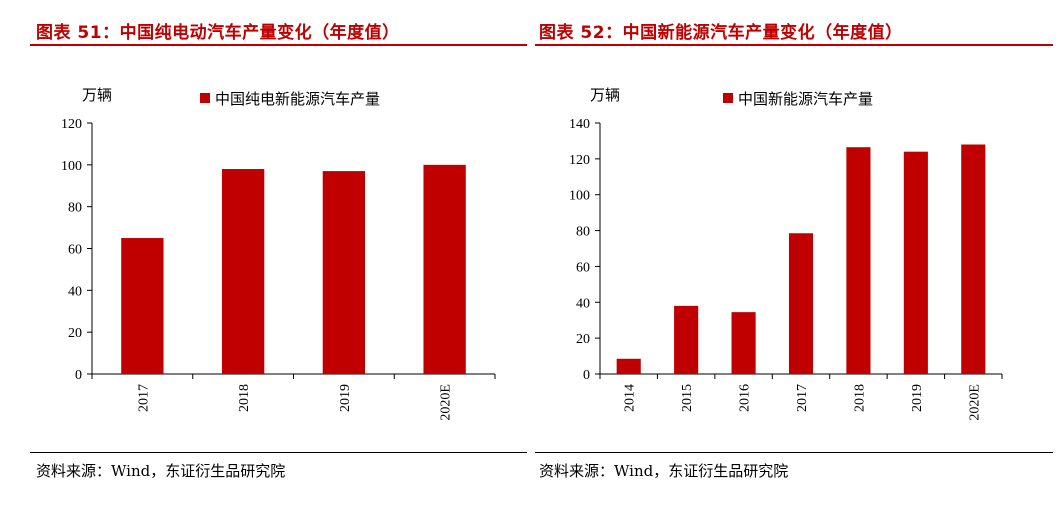 This screenshot has width=1062, height=505. I want to click on chart-title: 图表 51：中国纯电动汽车产量变化（年度值）, so click(218, 33).